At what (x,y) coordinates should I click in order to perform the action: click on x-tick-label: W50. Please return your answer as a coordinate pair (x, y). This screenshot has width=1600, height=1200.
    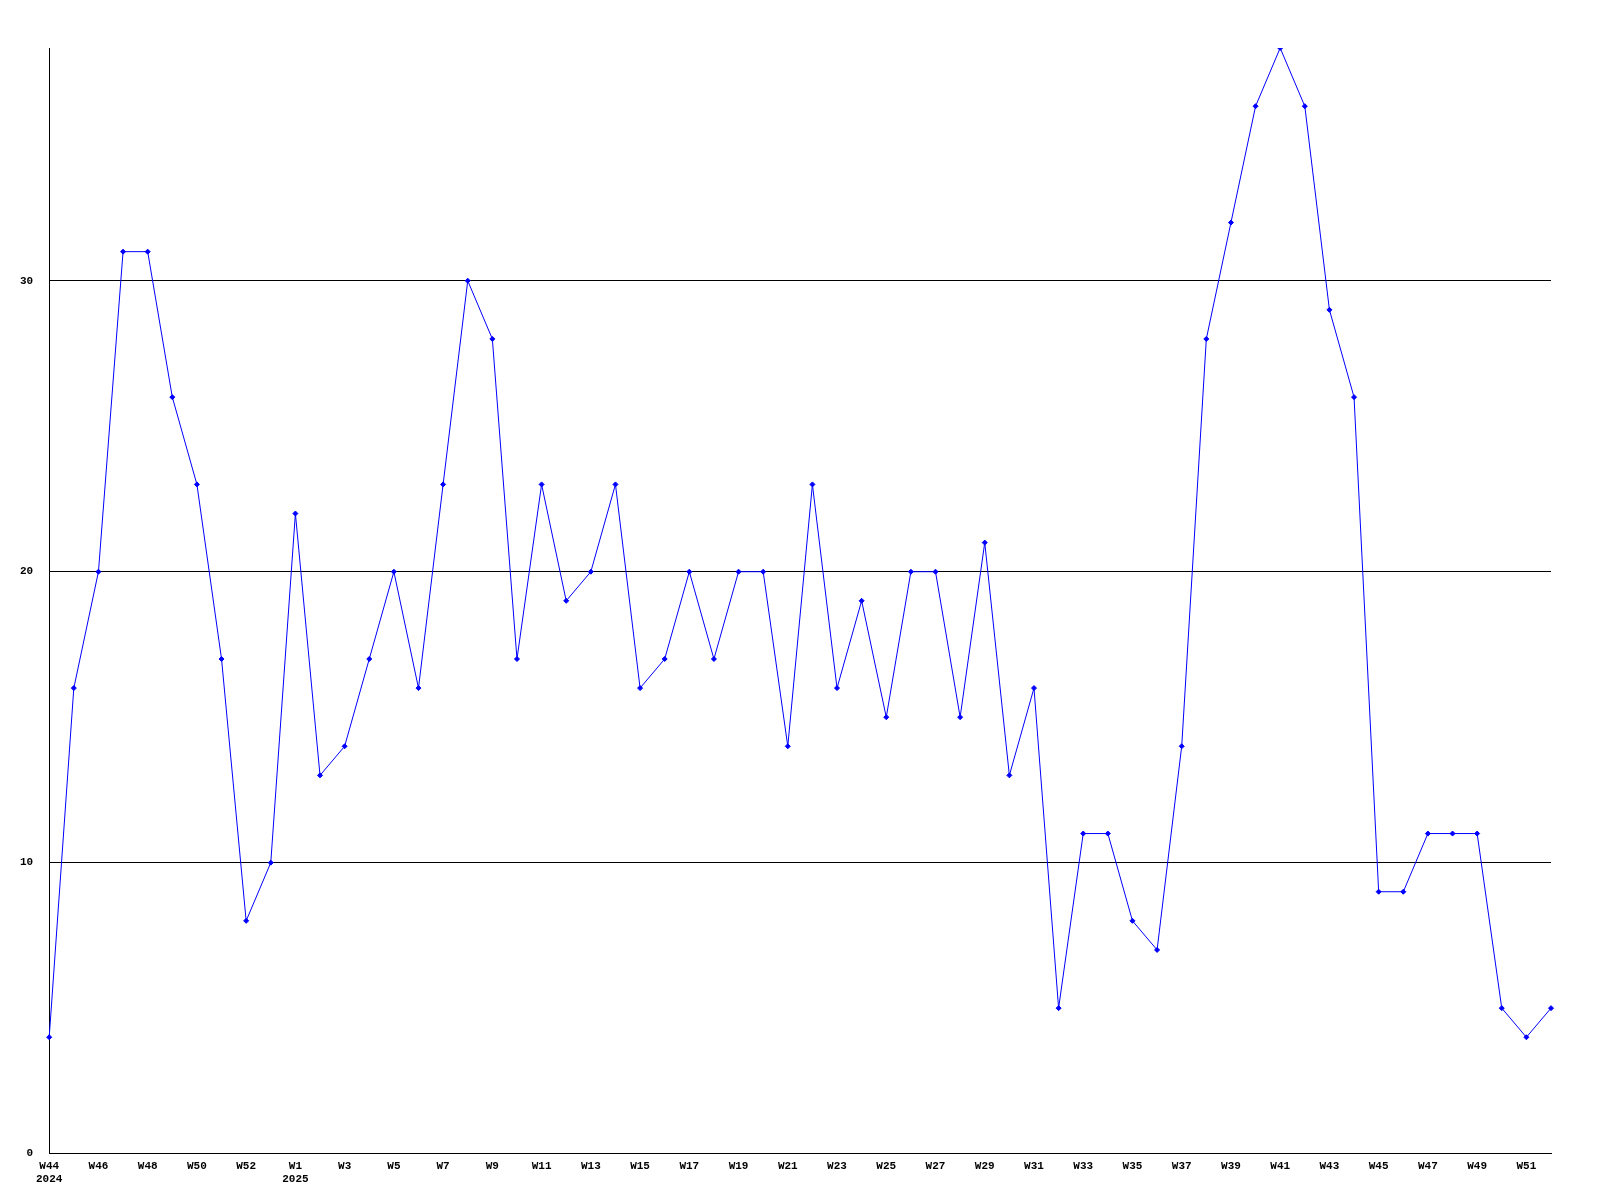
    Looking at the image, I should click on (197, 1165).